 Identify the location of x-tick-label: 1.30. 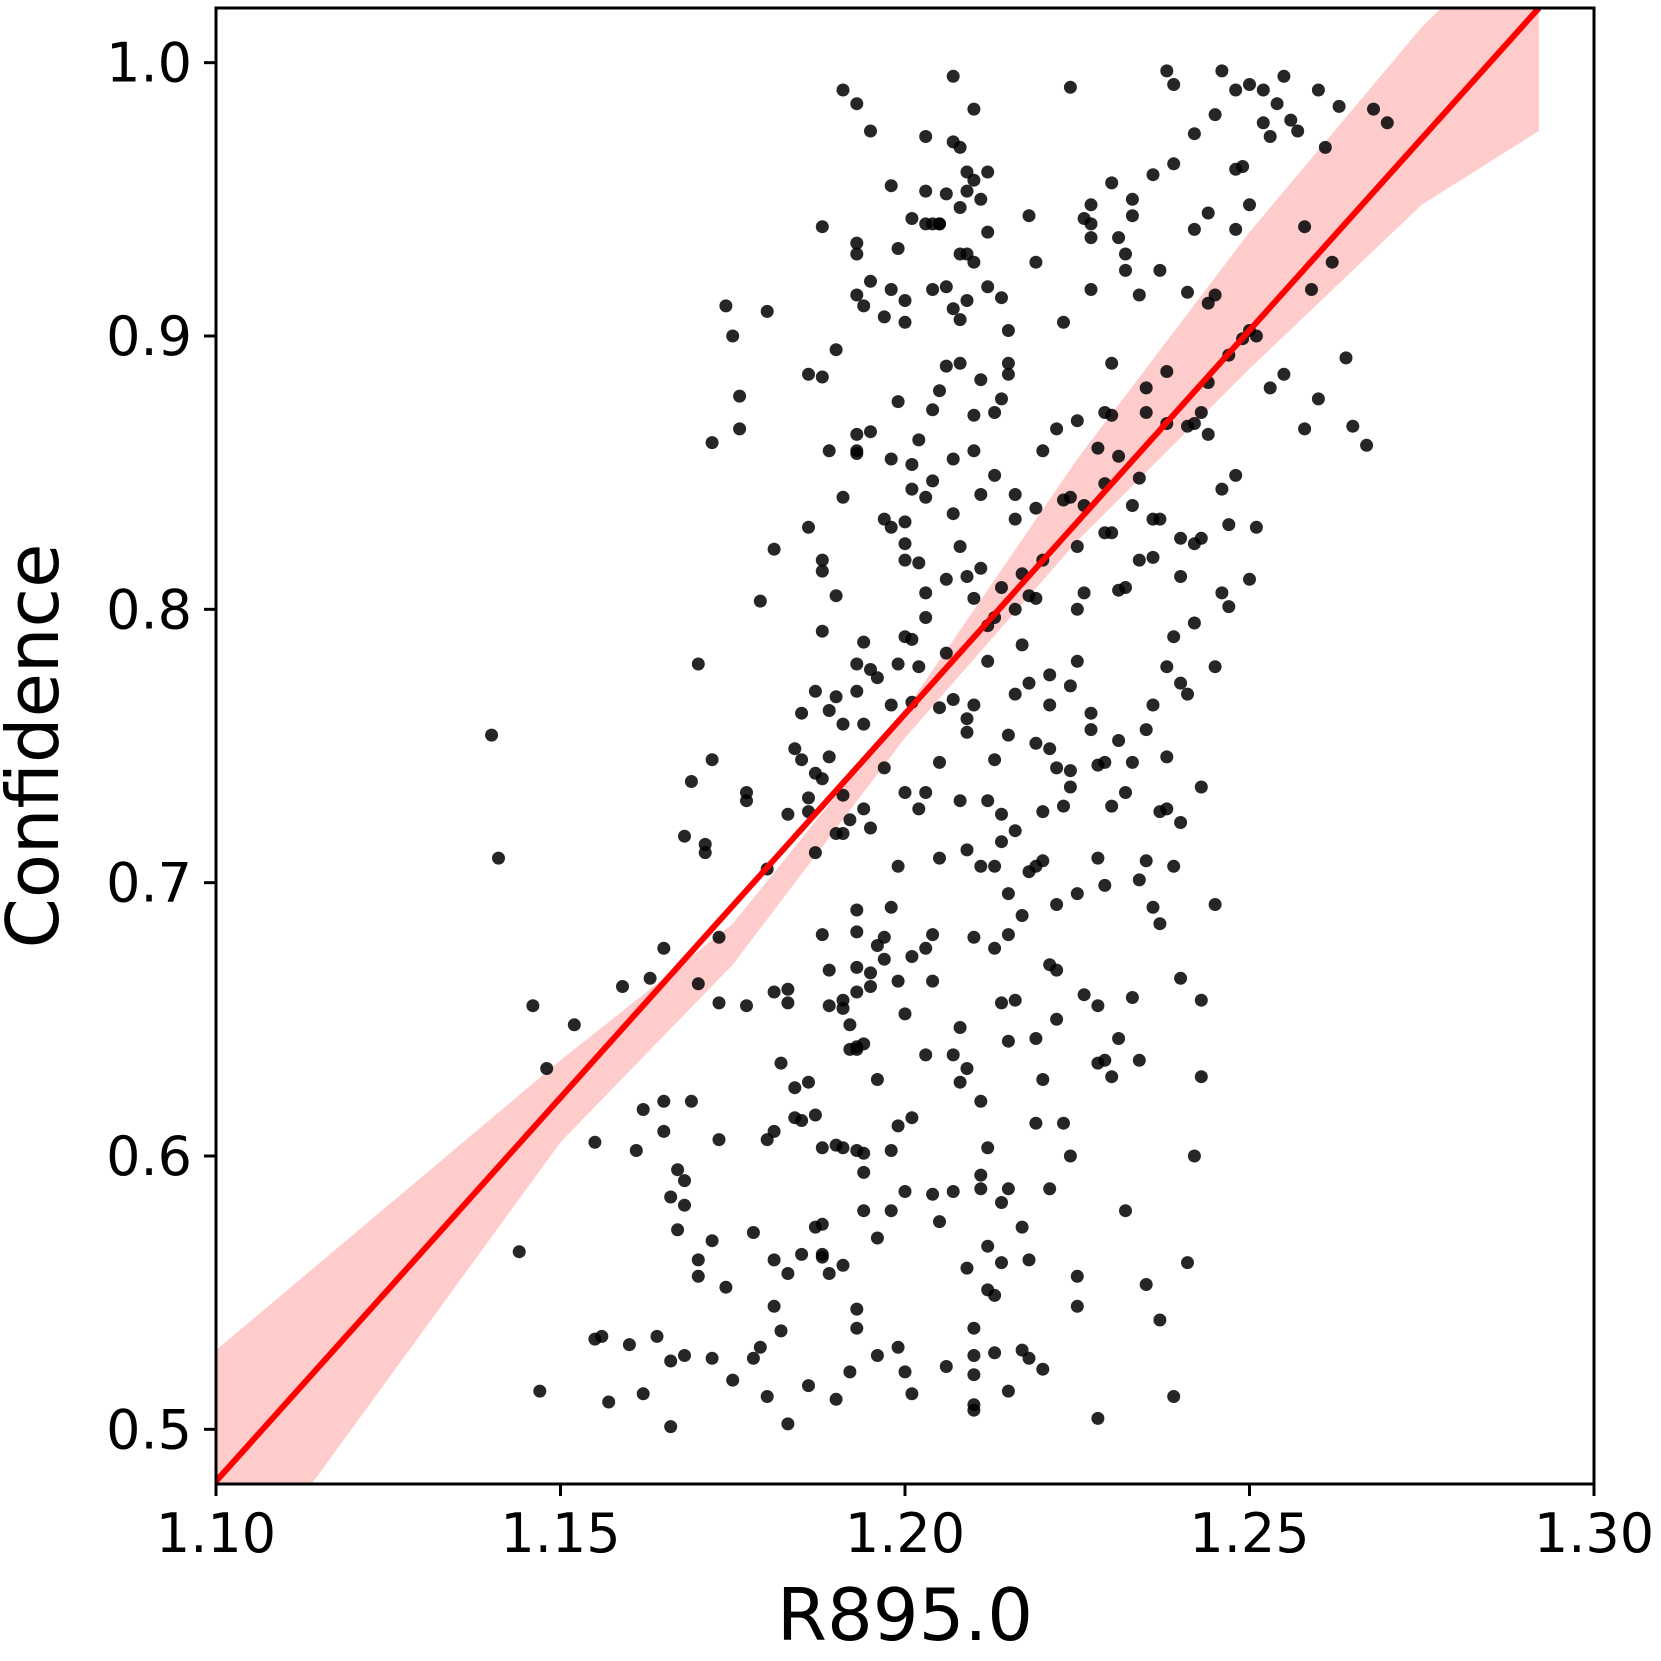
(1594, 1533).